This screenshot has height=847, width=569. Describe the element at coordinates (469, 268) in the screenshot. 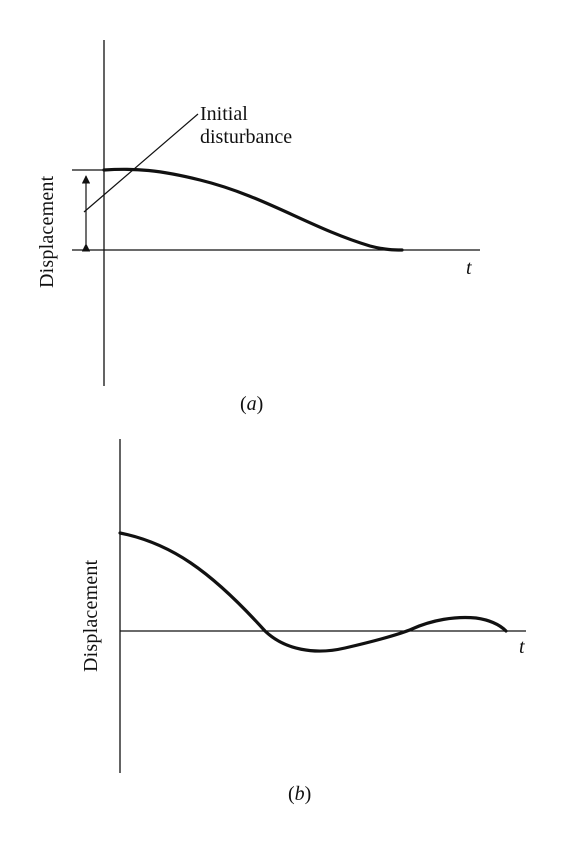

I see `t-axis-label-a: t` at that location.